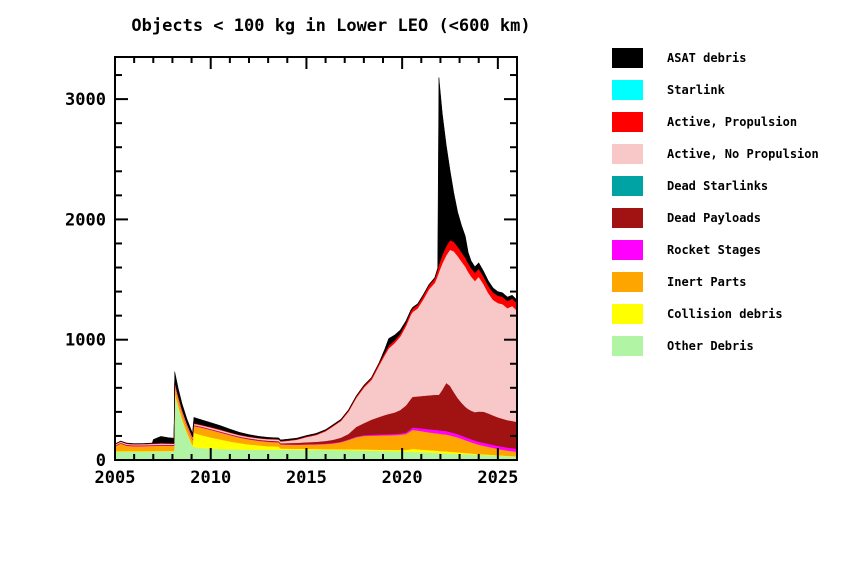 The image size is (857, 576). What do you see at coordinates (85, 220) in the screenshot?
I see `svg-text: 2000` at bounding box center [85, 220].